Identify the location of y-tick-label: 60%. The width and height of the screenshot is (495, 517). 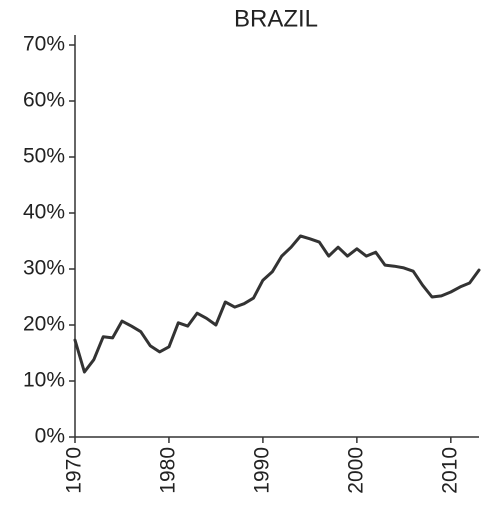
(44, 100).